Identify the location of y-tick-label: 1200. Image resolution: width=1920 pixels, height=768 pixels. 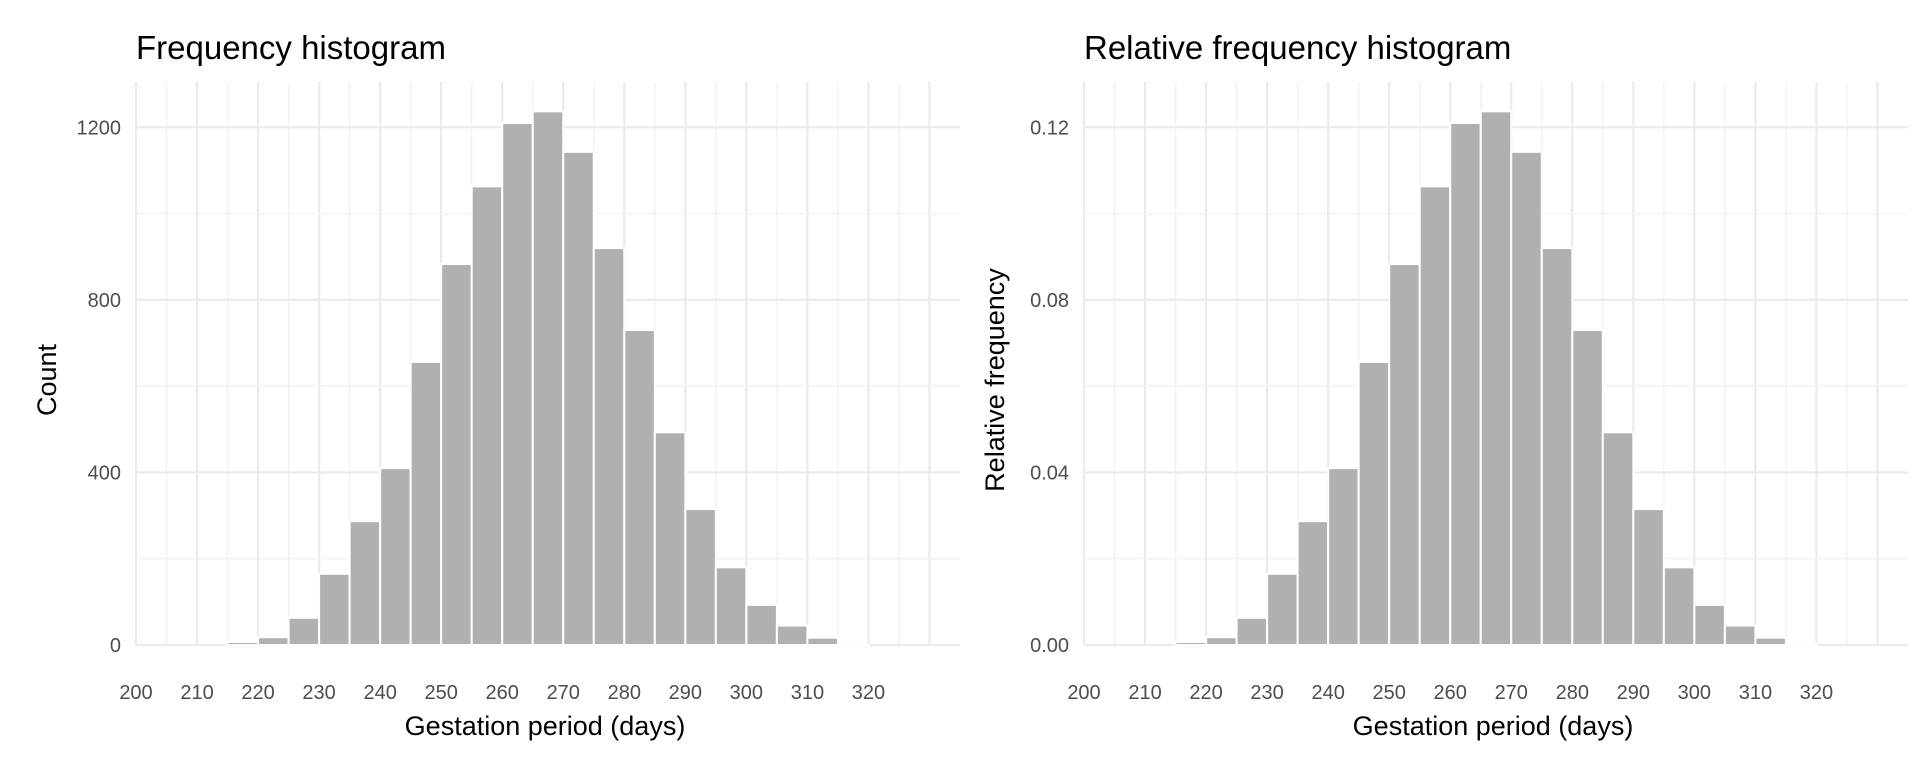
(99, 128).